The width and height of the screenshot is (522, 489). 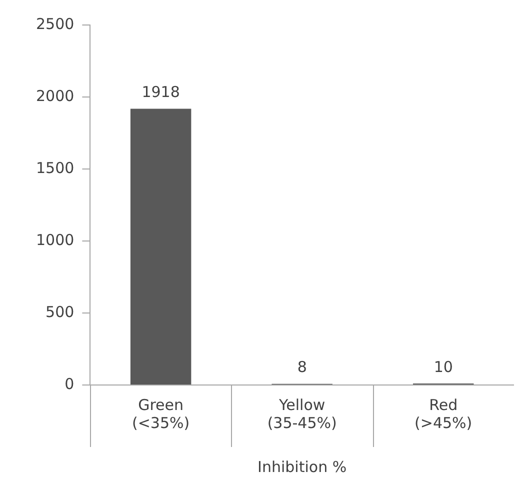 What do you see at coordinates (161, 414) in the screenshot?
I see `x-tick-label: Green (<35%)` at bounding box center [161, 414].